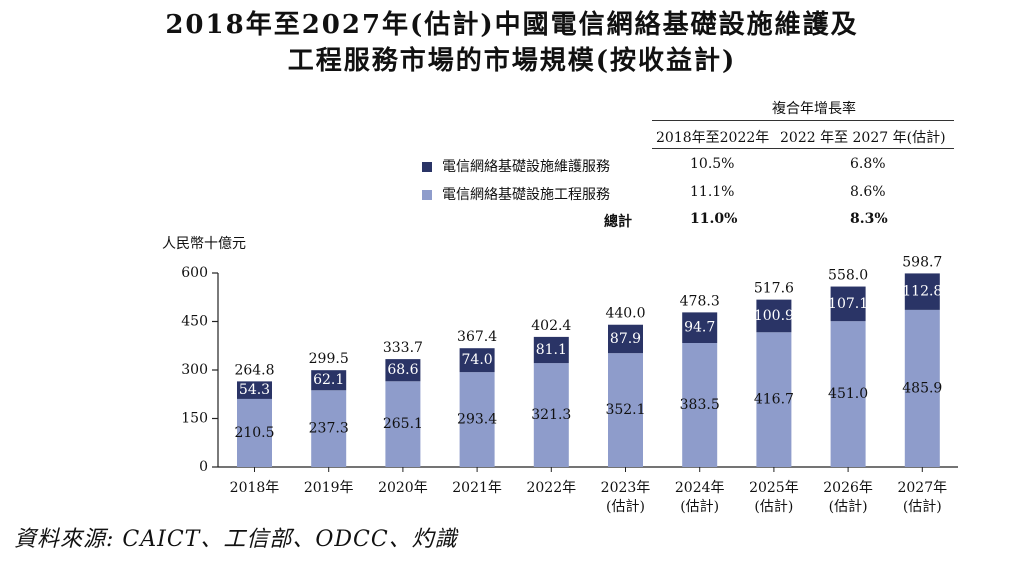 This screenshot has height=565, width=1024. Describe the element at coordinates (868, 192) in the screenshot. I see `cagr-engineering-col2: 8.6%` at that location.